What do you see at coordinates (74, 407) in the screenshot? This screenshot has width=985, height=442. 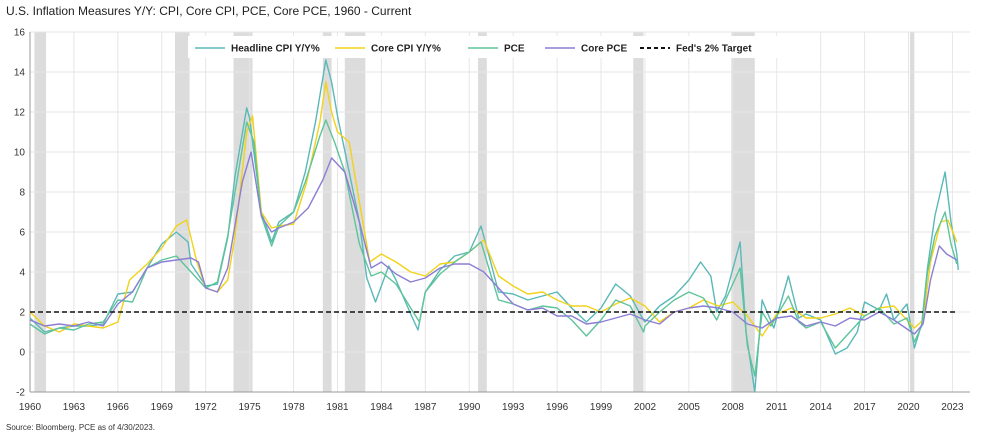 I see `x-tick-label: 1963` at bounding box center [74, 407].